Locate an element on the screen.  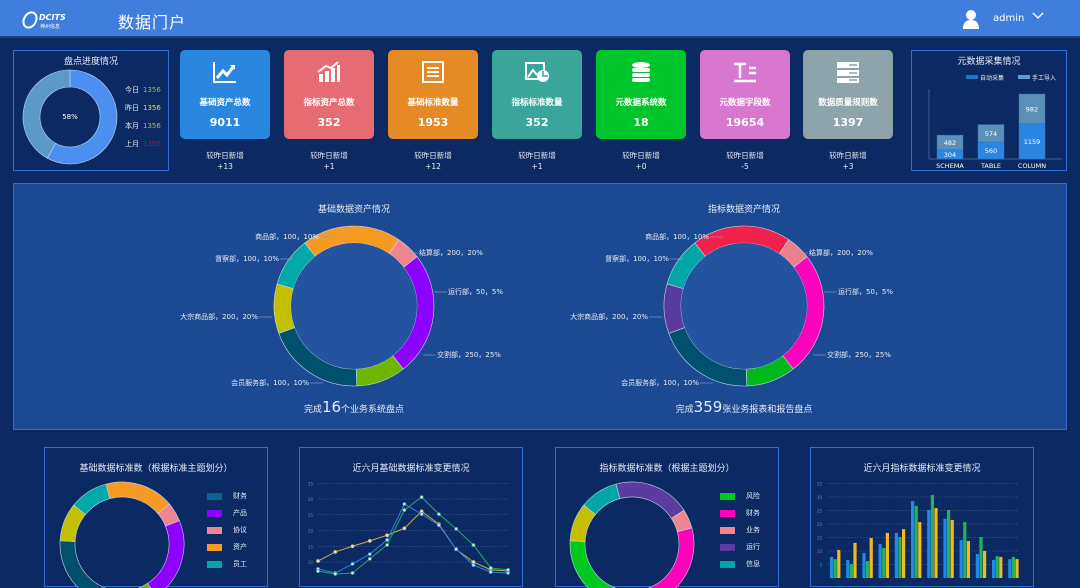
card-label: 基础资产总数 is located at coordinates (225, 103).